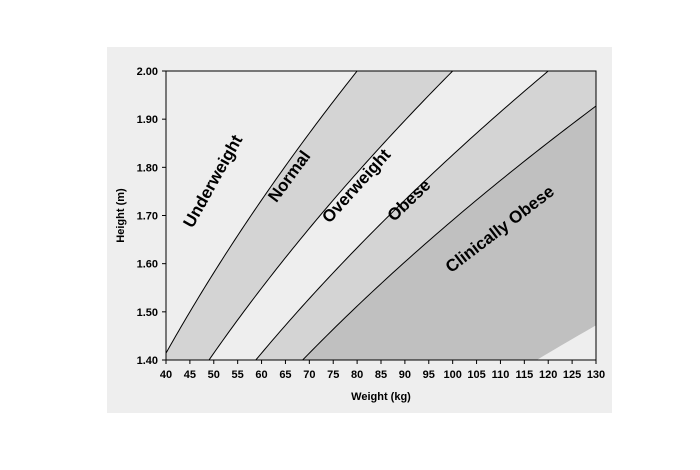 The width and height of the screenshot is (700, 470). What do you see at coordinates (238, 375) in the screenshot?
I see `x-tick-label: 55` at bounding box center [238, 375].